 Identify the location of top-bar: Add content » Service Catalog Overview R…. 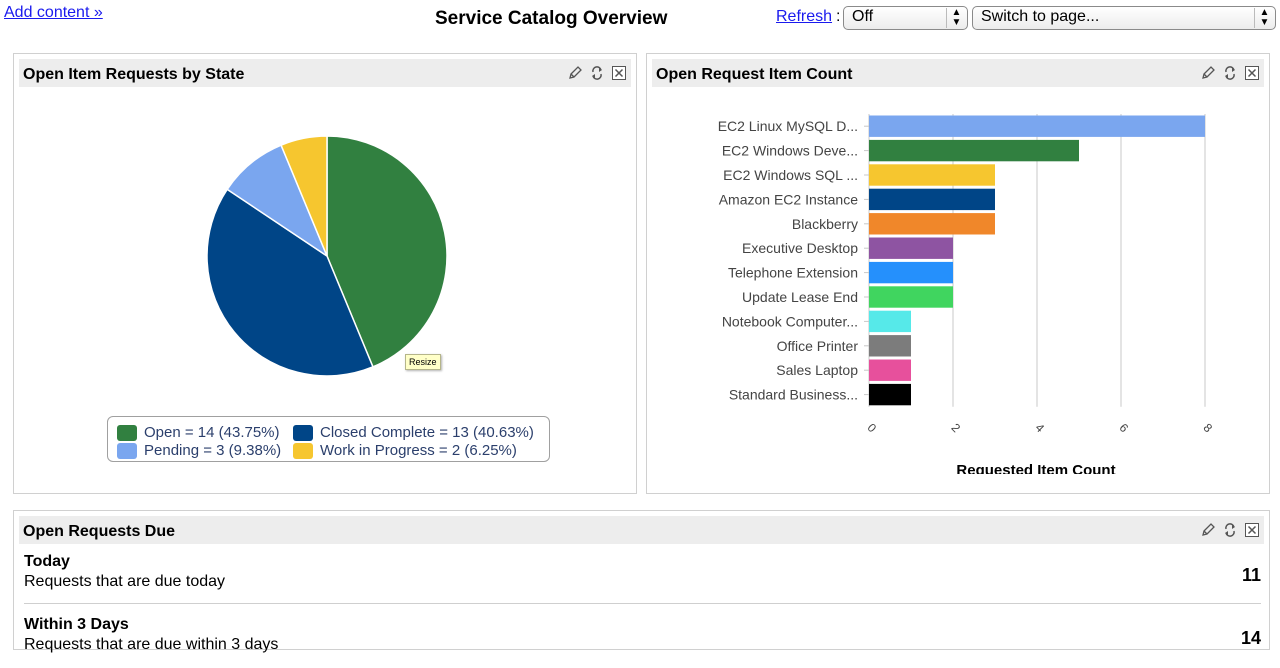
(640, 20).